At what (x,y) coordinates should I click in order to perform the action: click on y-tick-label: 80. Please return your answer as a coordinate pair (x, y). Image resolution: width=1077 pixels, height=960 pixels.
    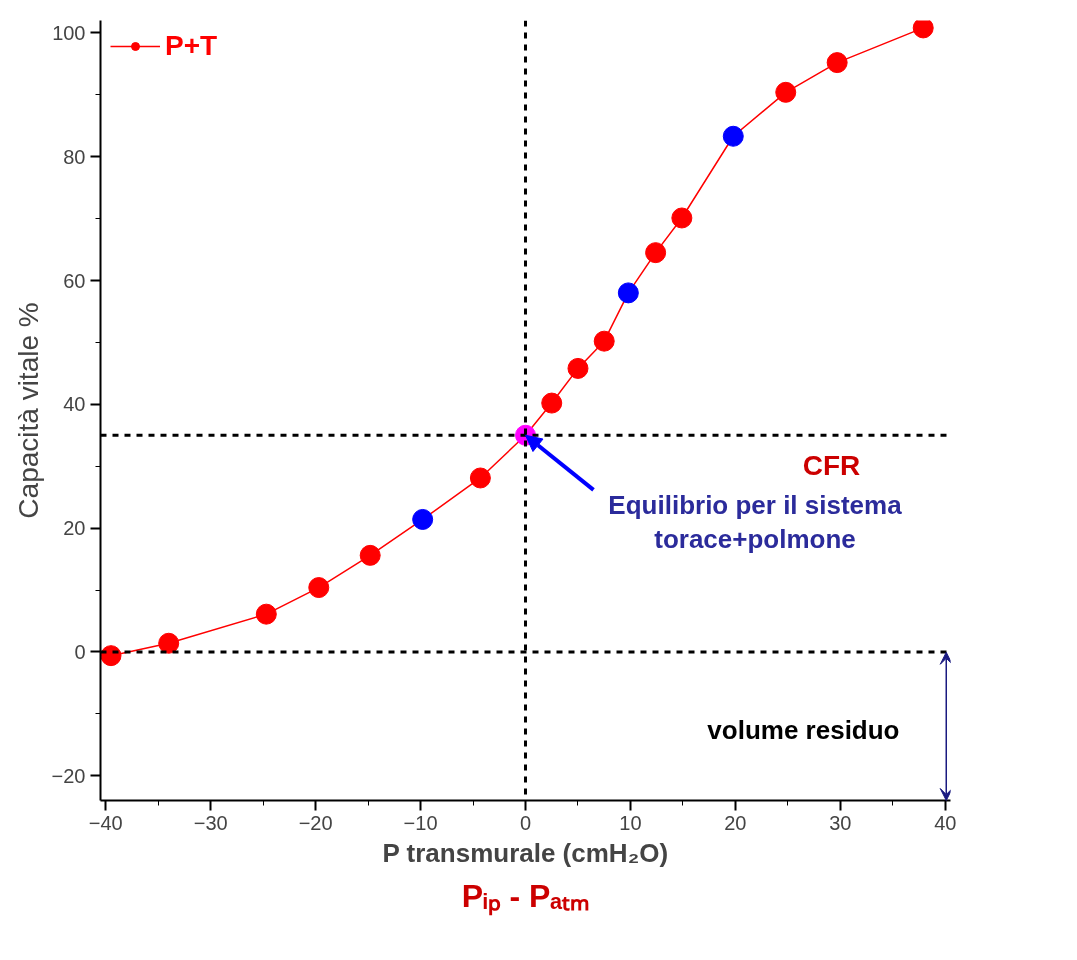
    Looking at the image, I should click on (74, 156).